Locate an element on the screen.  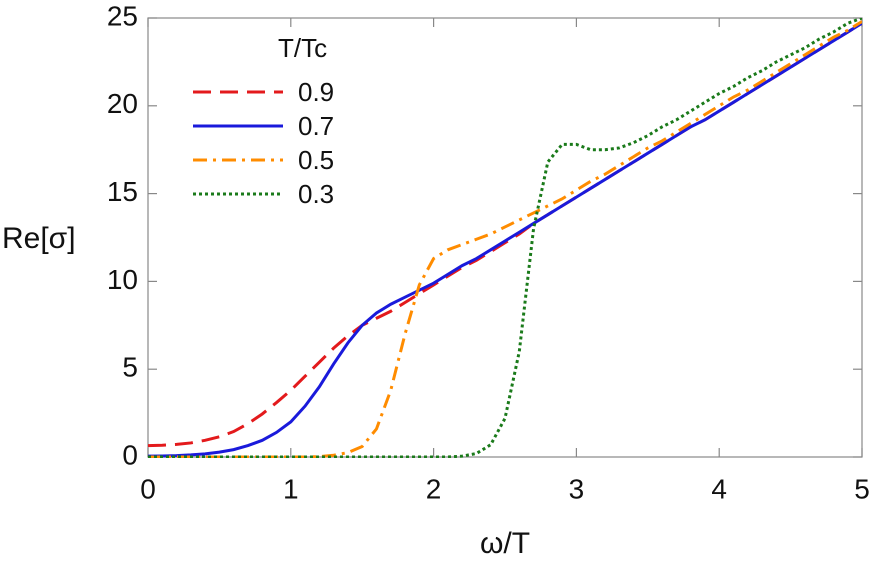
x-tick-label: 1 is located at coordinates (291, 488).